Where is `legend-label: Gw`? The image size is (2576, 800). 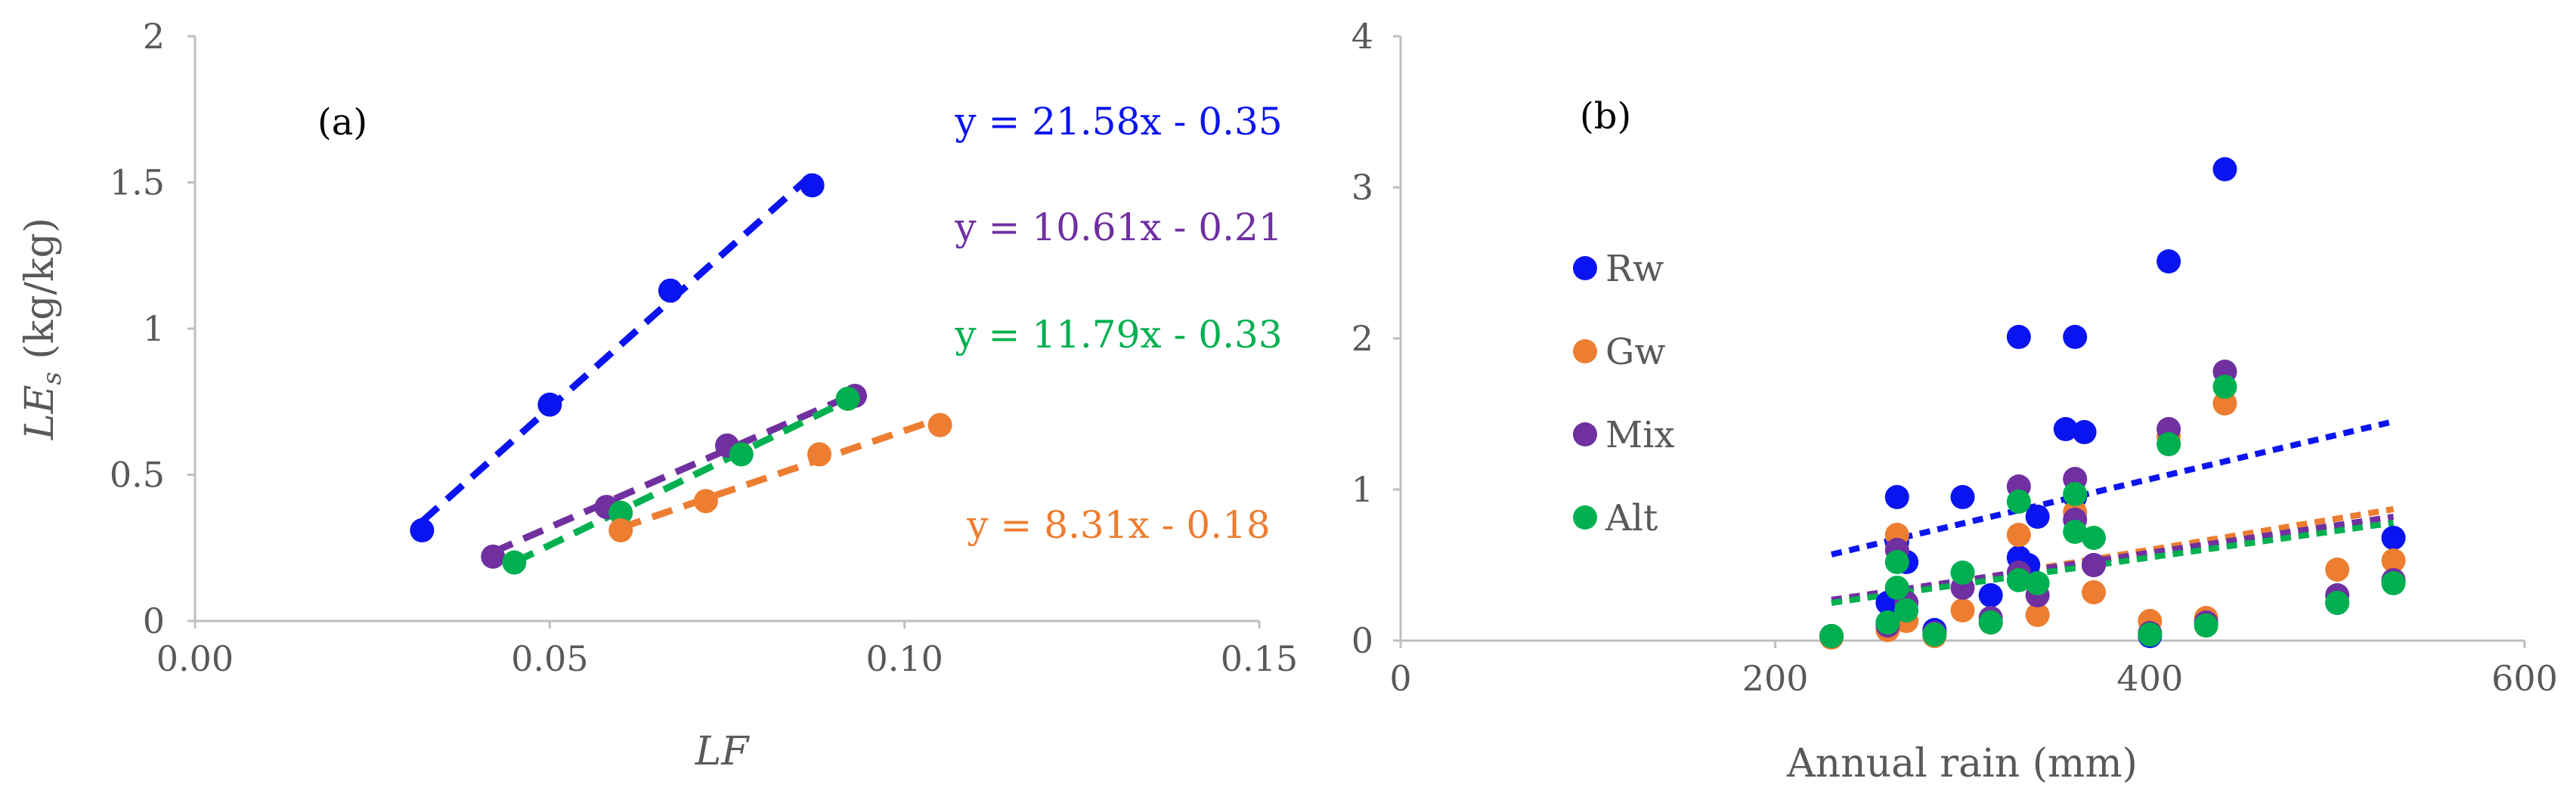
legend-label: Gw is located at coordinates (1635, 352).